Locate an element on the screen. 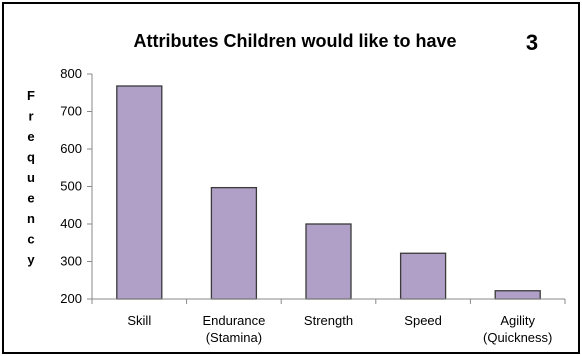 The width and height of the screenshot is (582, 356). x-tick-label: Strength is located at coordinates (328, 320).